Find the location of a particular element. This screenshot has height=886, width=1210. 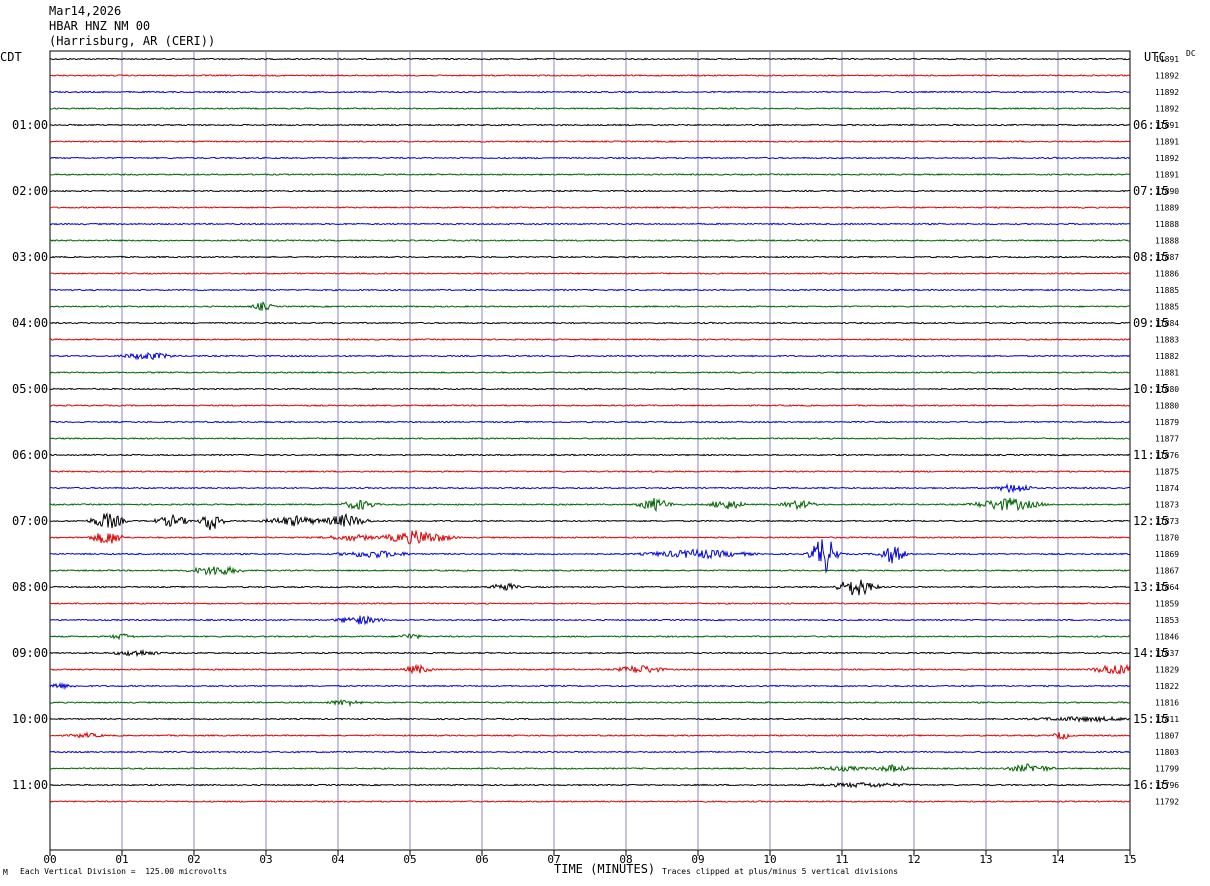

dc-offset-label: 11874 is located at coordinates (1167, 488).